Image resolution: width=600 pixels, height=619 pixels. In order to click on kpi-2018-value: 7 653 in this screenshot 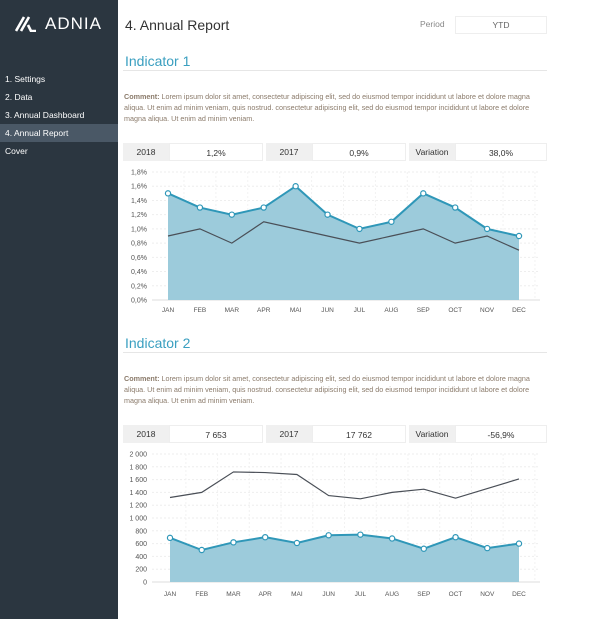, I will do `click(216, 434)`.